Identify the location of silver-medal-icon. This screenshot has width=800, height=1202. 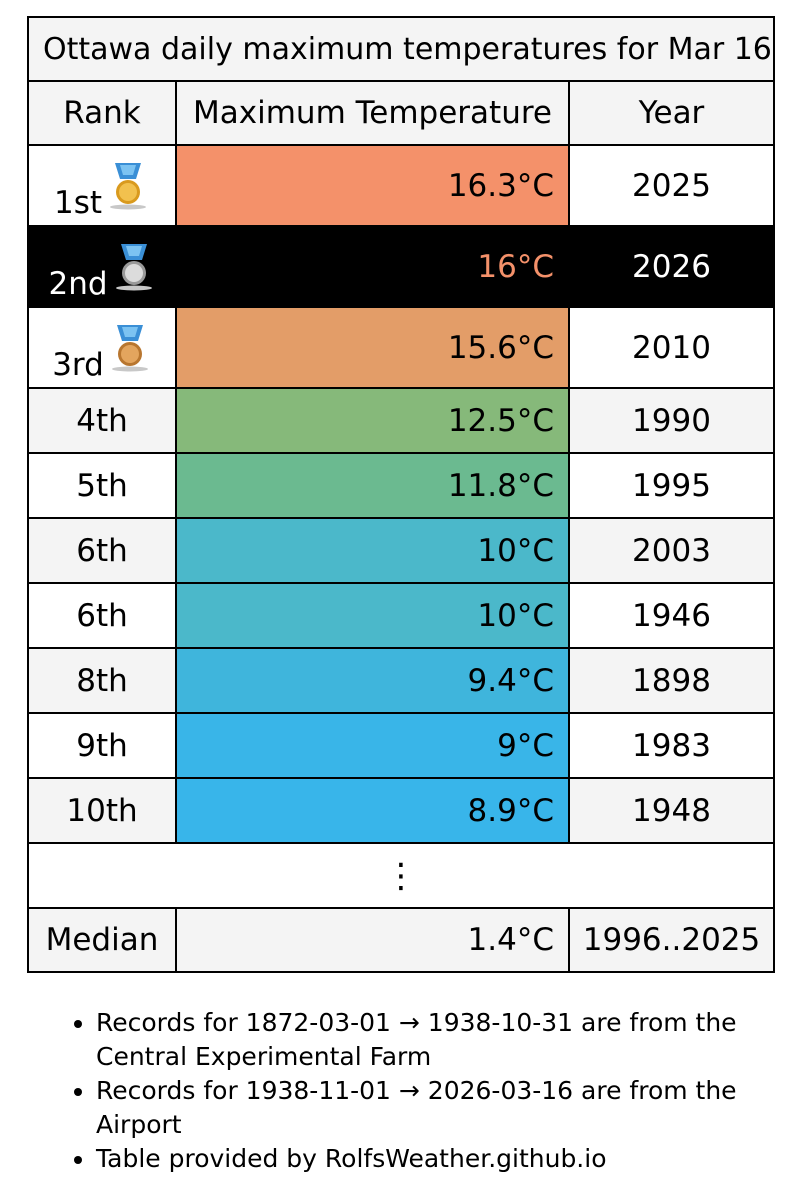
(134, 267).